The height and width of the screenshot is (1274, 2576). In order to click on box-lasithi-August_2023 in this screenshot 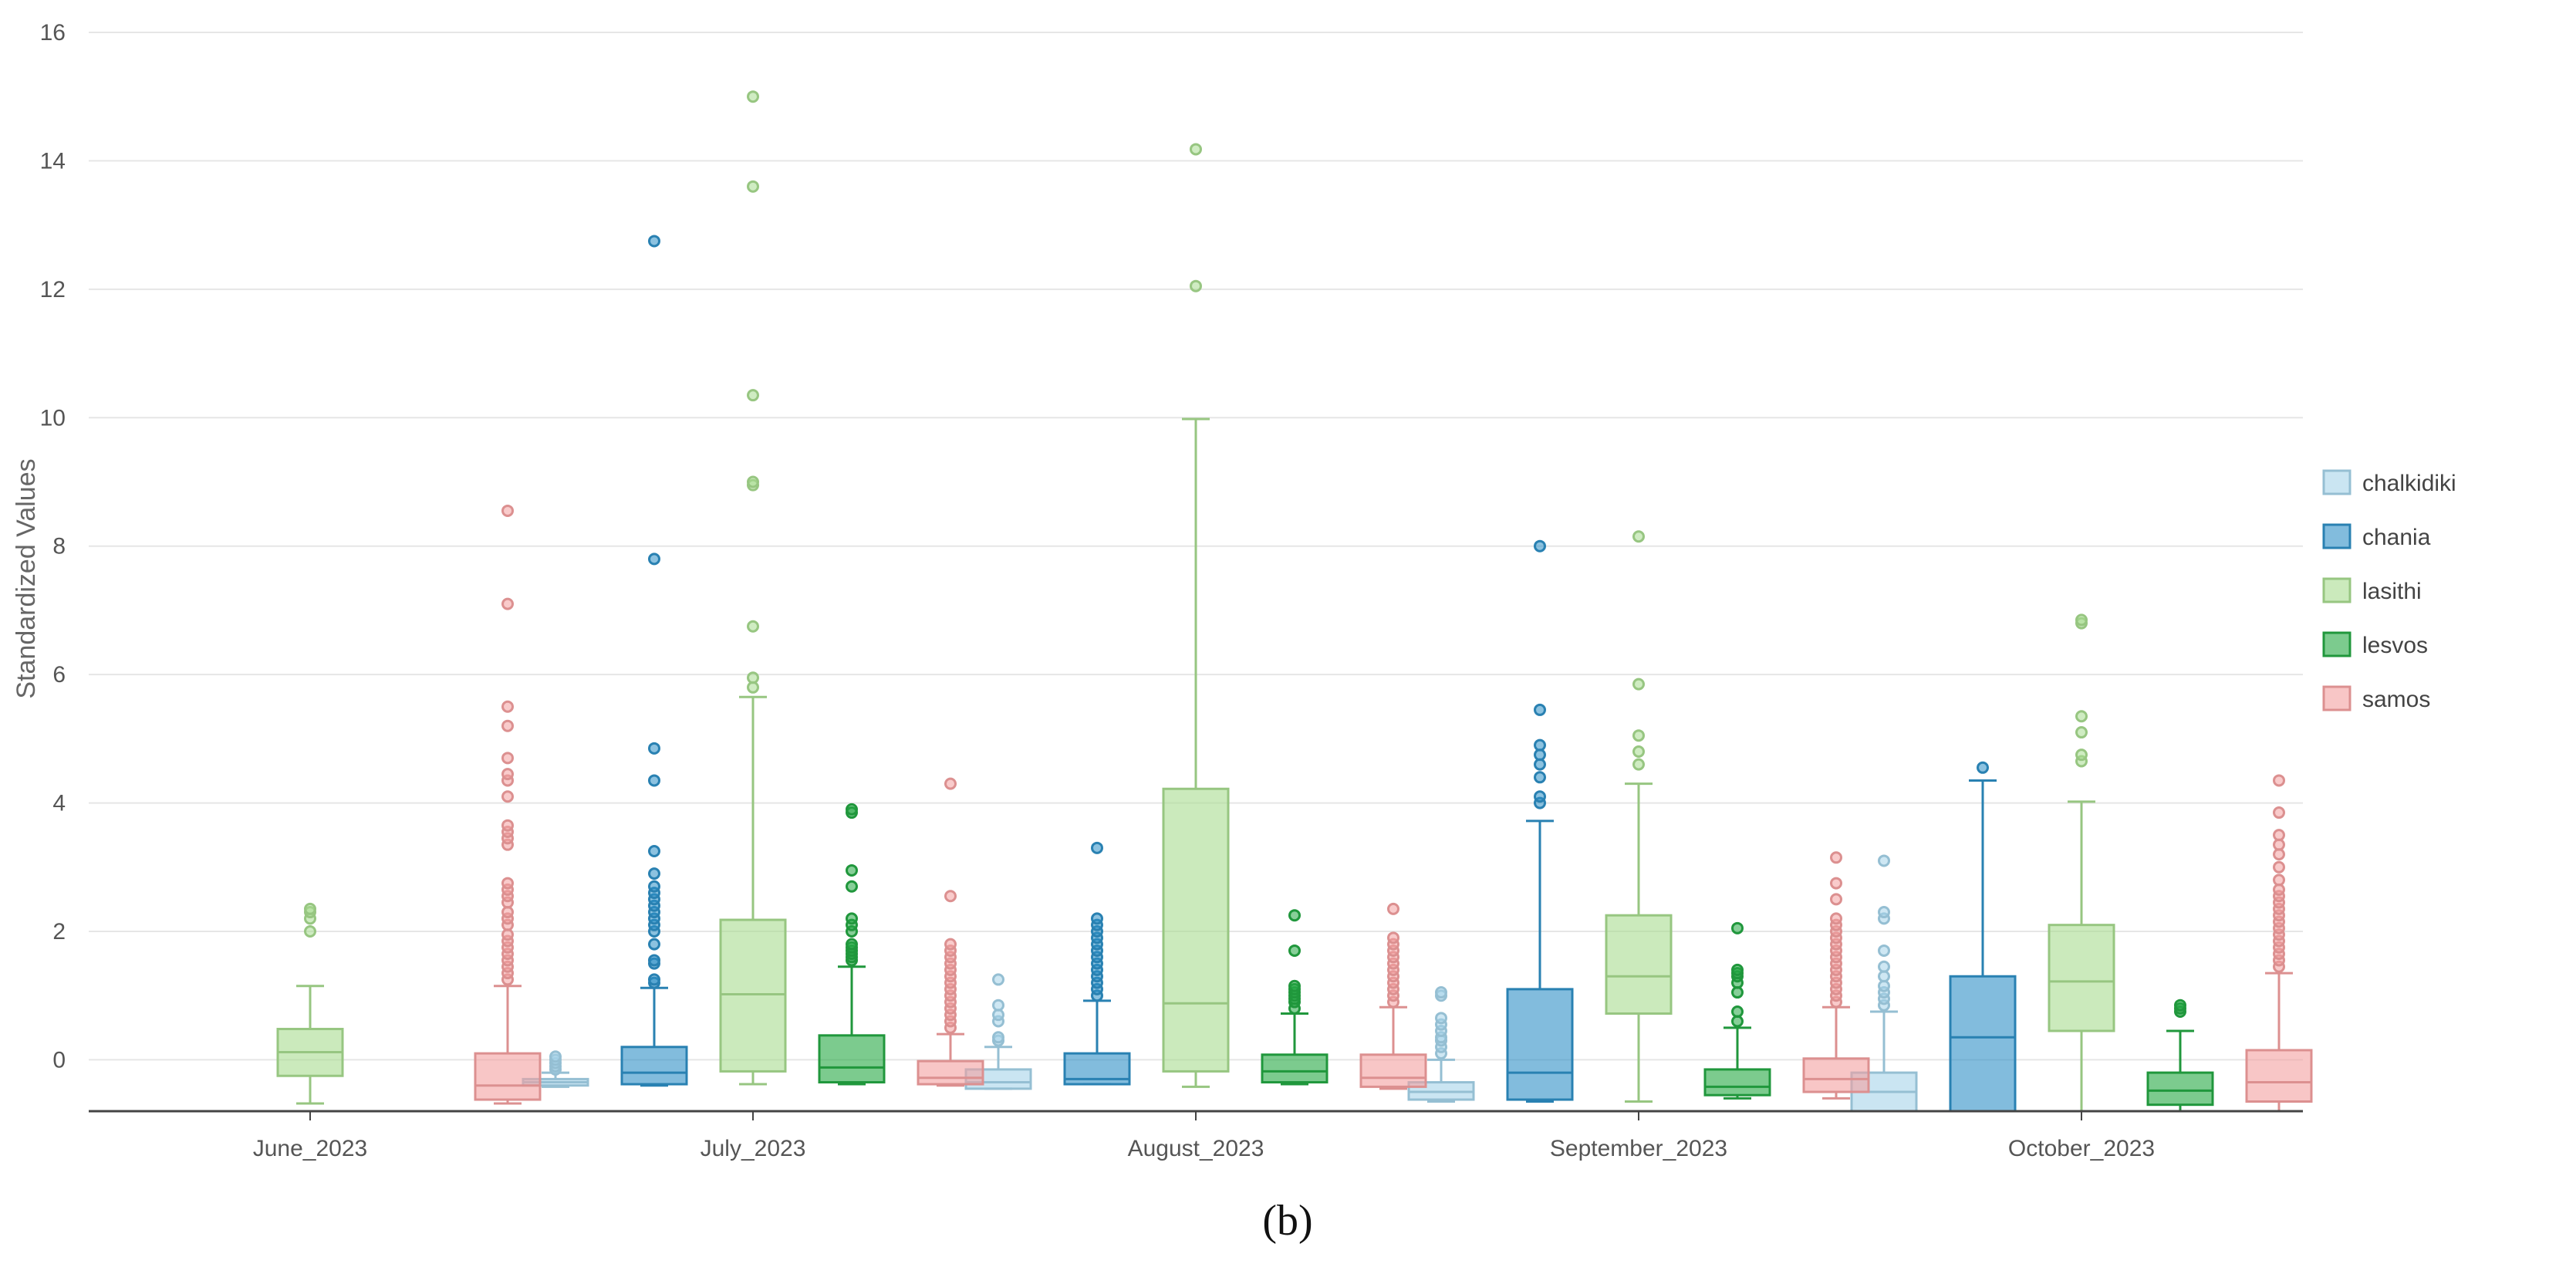, I will do `click(1196, 615)`.